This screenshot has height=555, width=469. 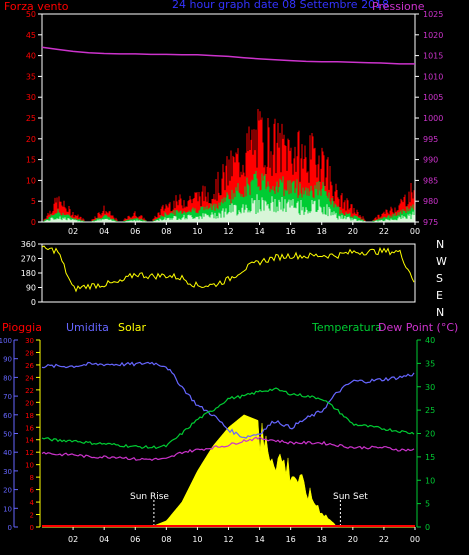 What do you see at coordinates (7, 453) in the screenshot?
I see `humidity-tick-label: 40` at bounding box center [7, 453].